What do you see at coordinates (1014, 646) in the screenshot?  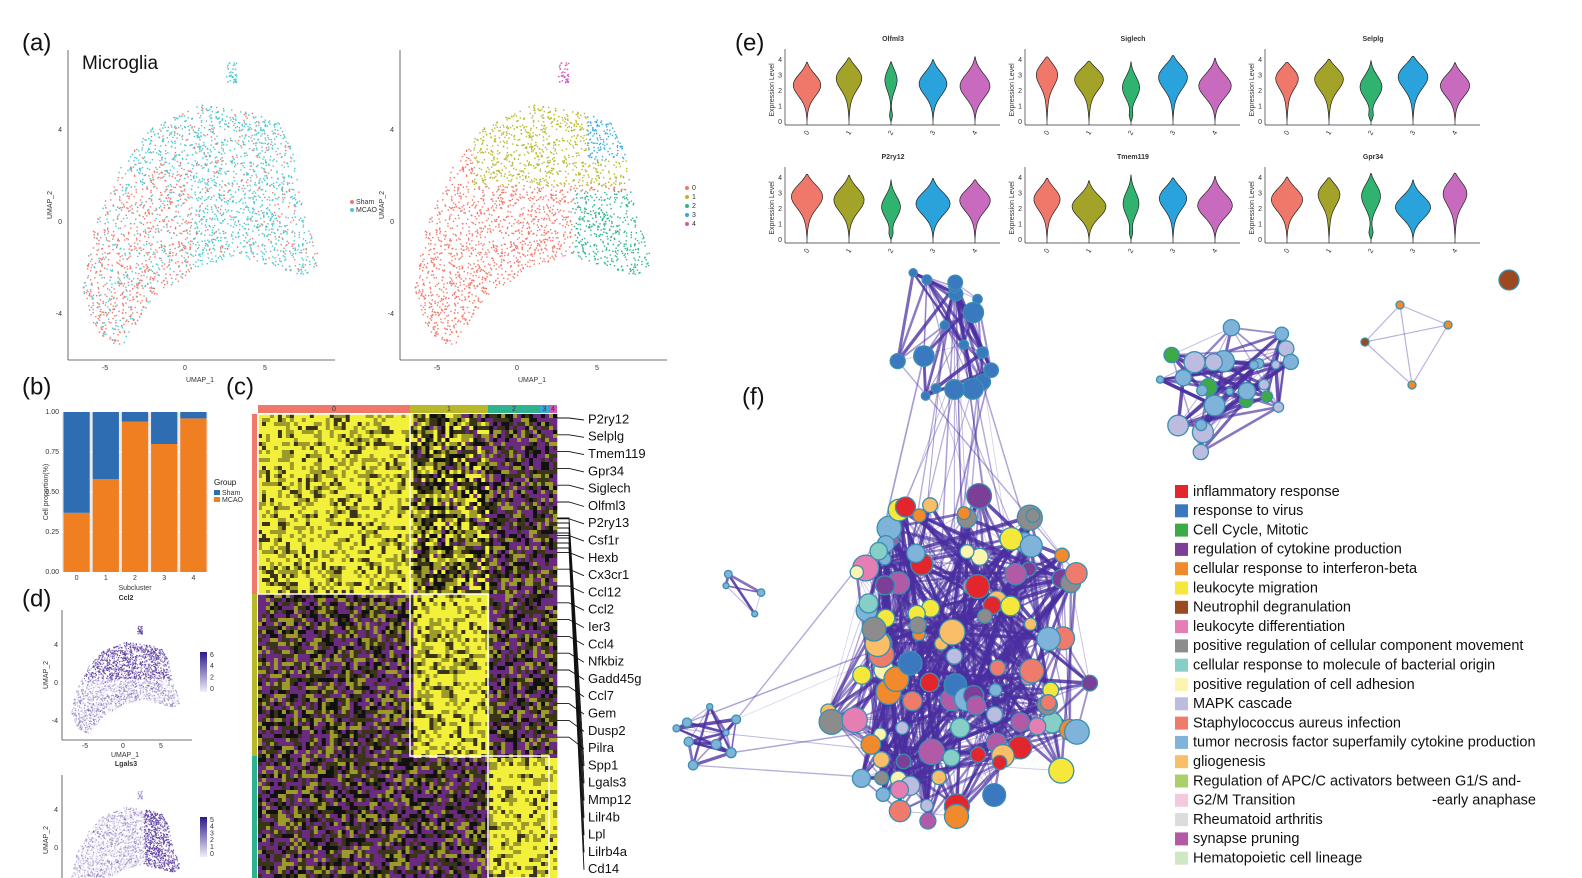 I see `edge` at bounding box center [1014, 646].